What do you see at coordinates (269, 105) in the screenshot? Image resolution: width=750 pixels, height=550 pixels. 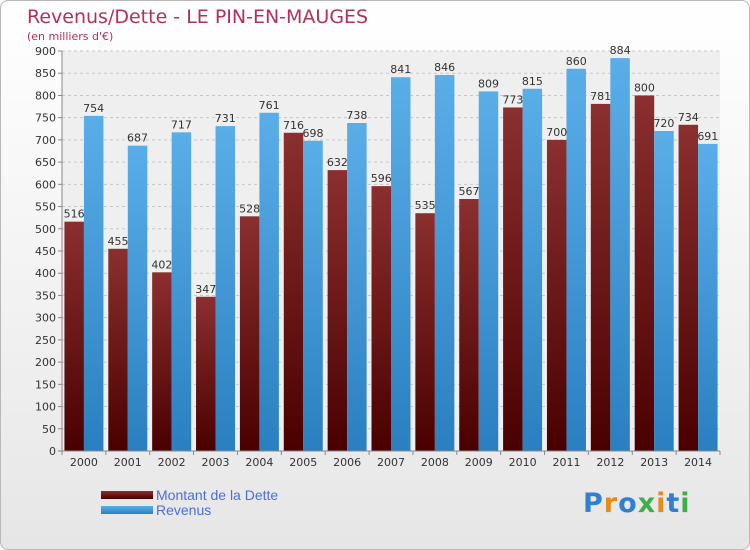 I see `data-label-revenue-2004: 761` at bounding box center [269, 105].